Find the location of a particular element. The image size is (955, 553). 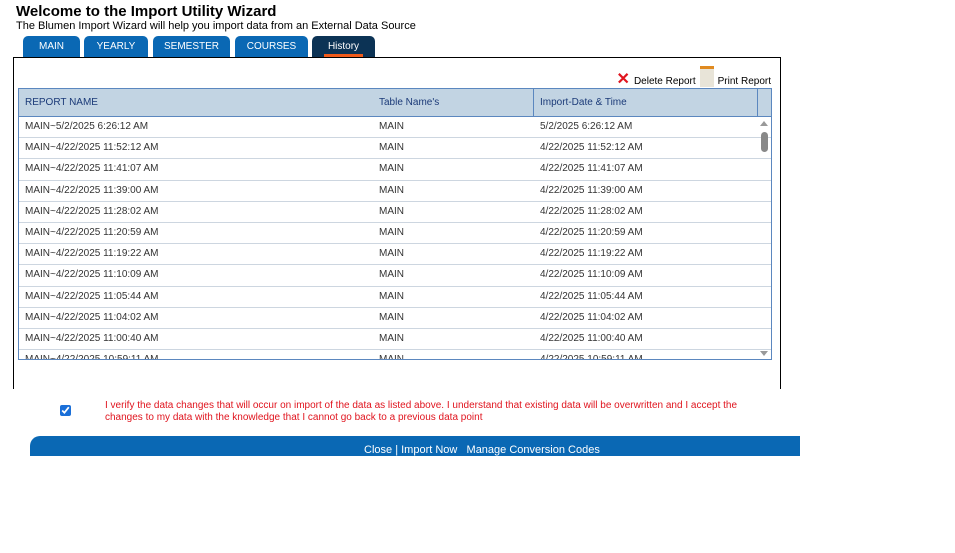

report-actions: ✕ Delete Report Print Report is located at coordinates (693, 77).